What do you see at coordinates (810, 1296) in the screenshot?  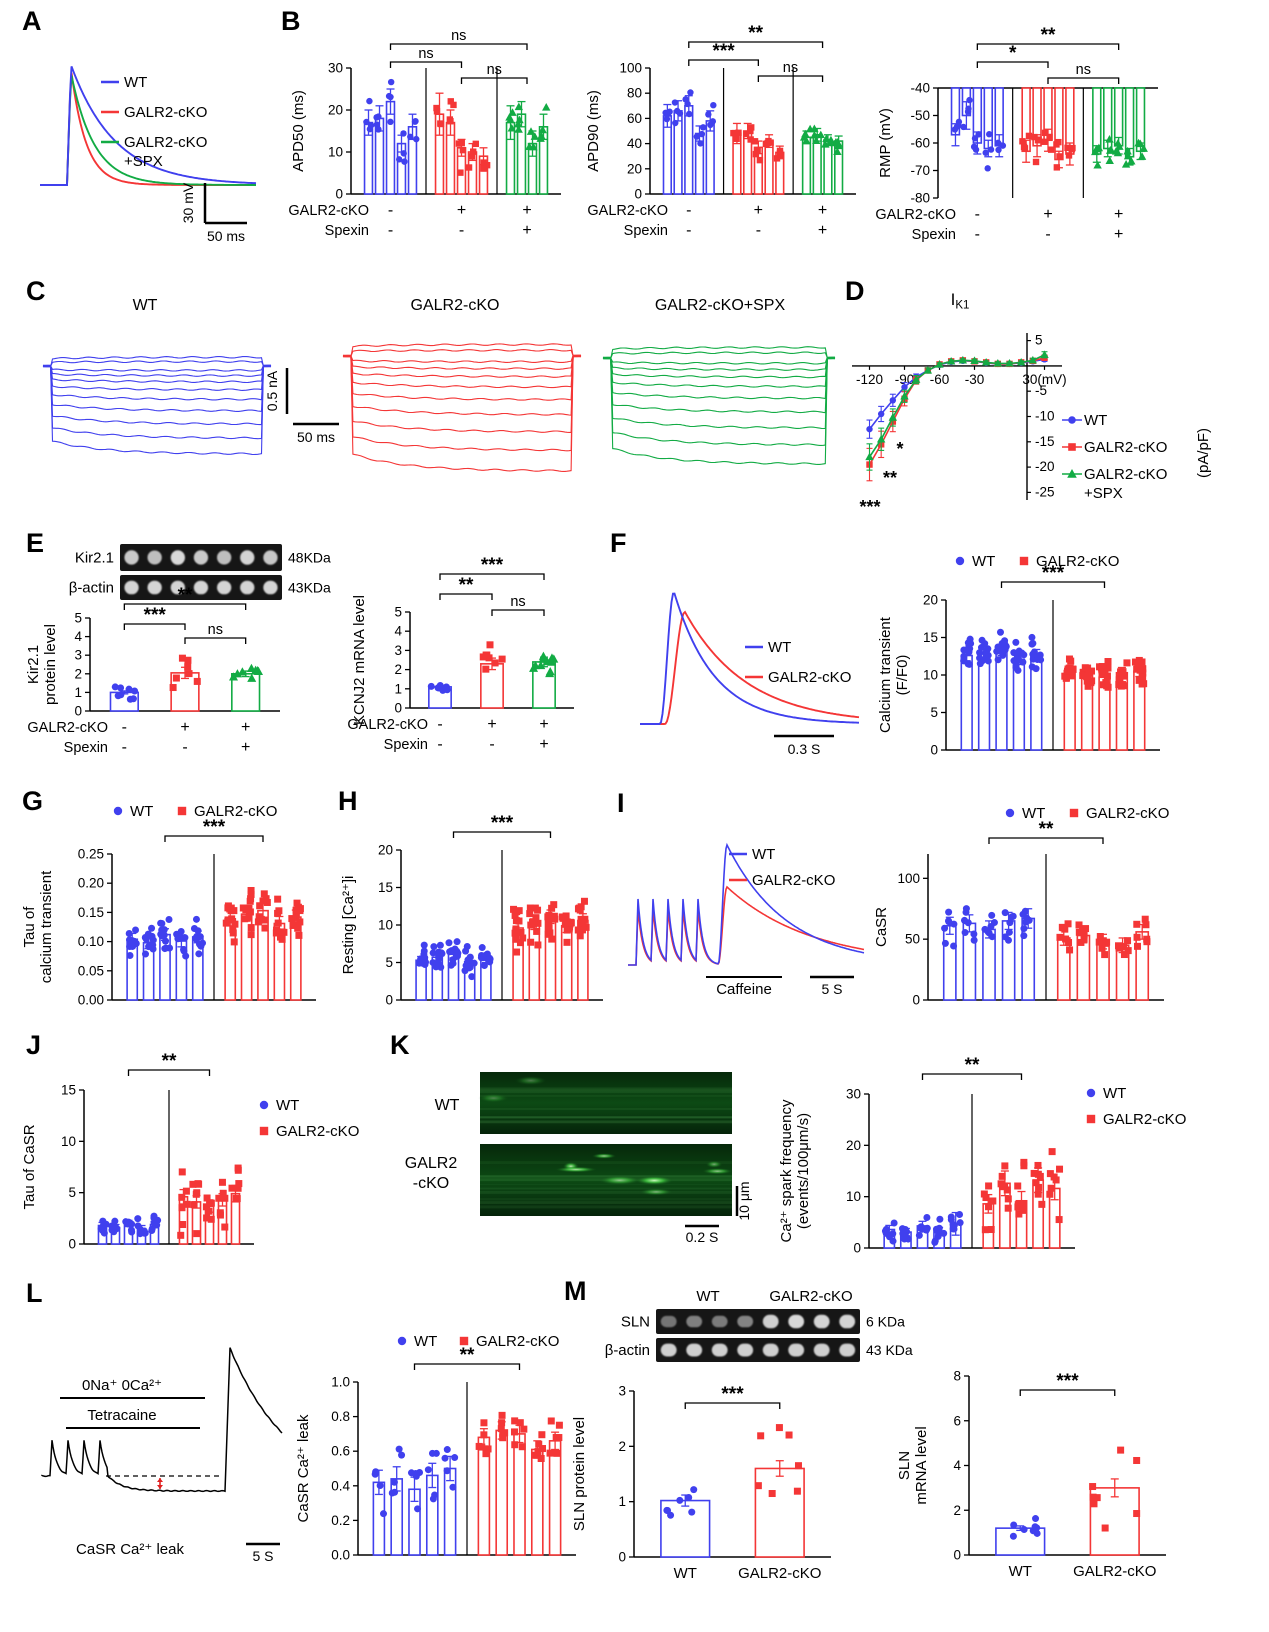 I see `blot-header: GALR2-cKO` at bounding box center [810, 1296].